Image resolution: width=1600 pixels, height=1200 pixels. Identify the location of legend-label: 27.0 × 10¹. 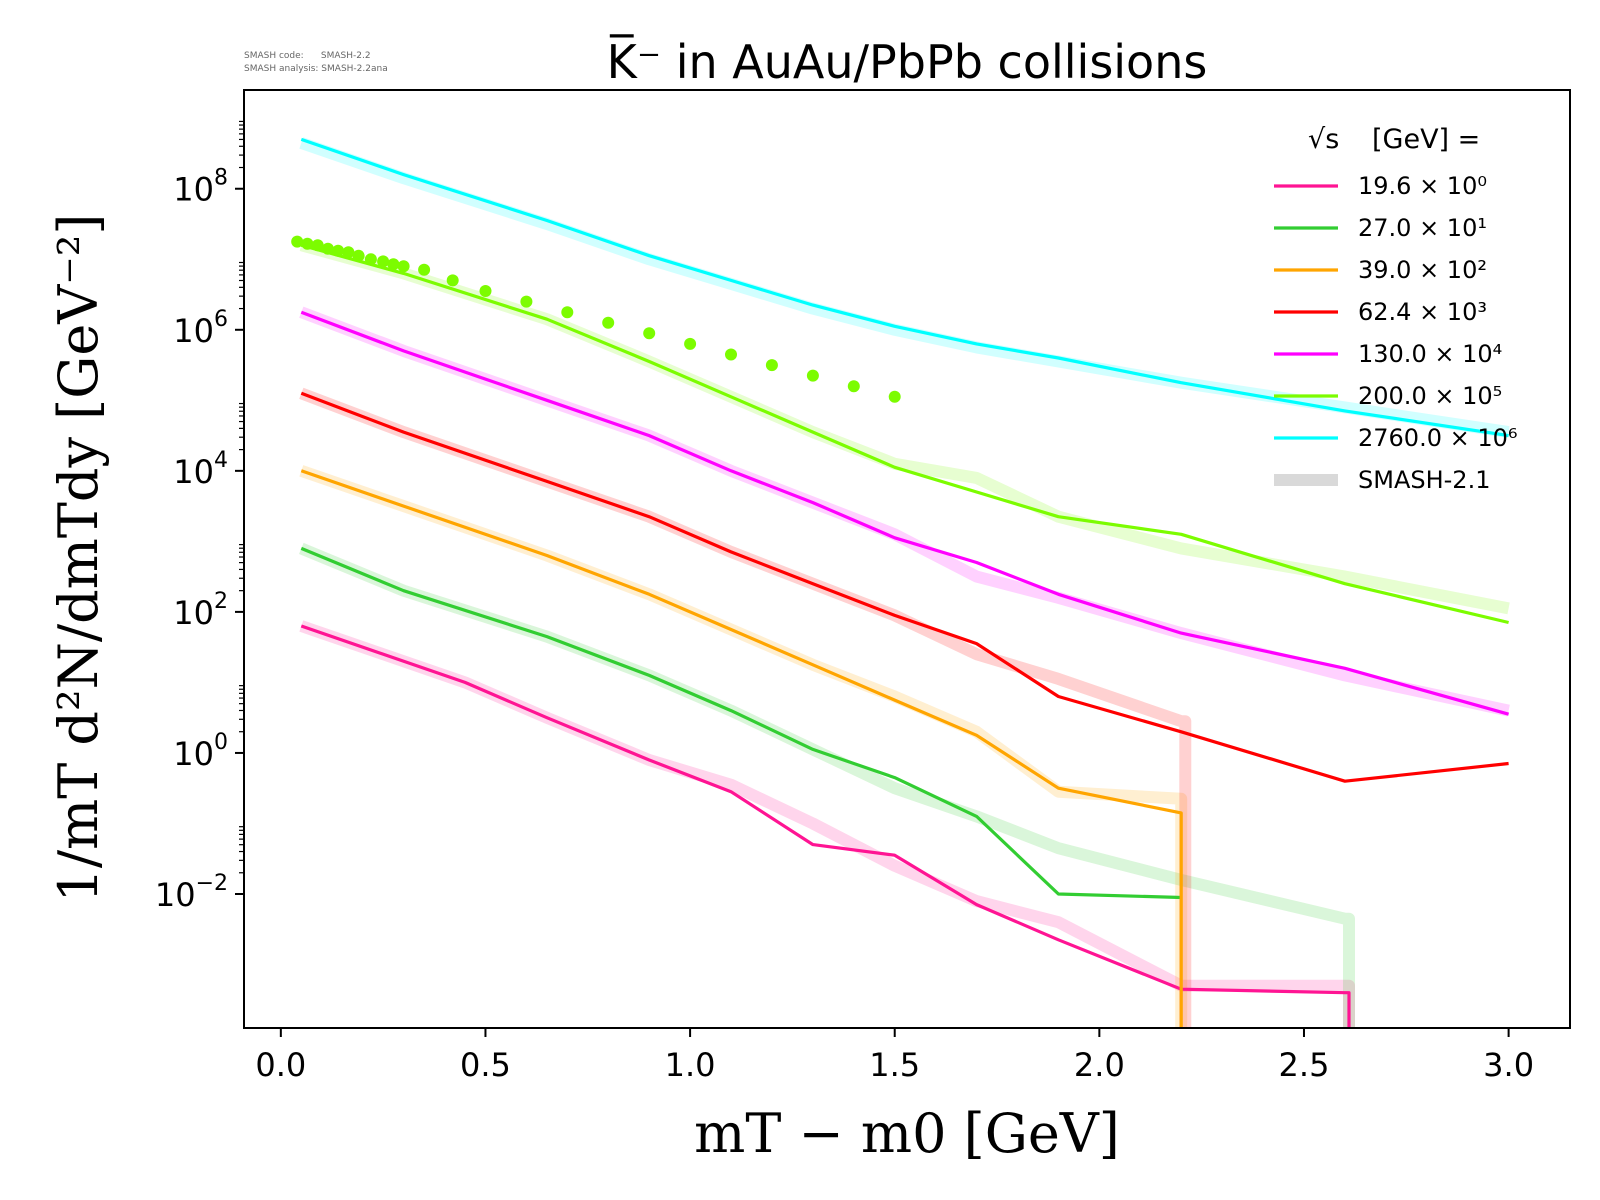
(1422, 228).